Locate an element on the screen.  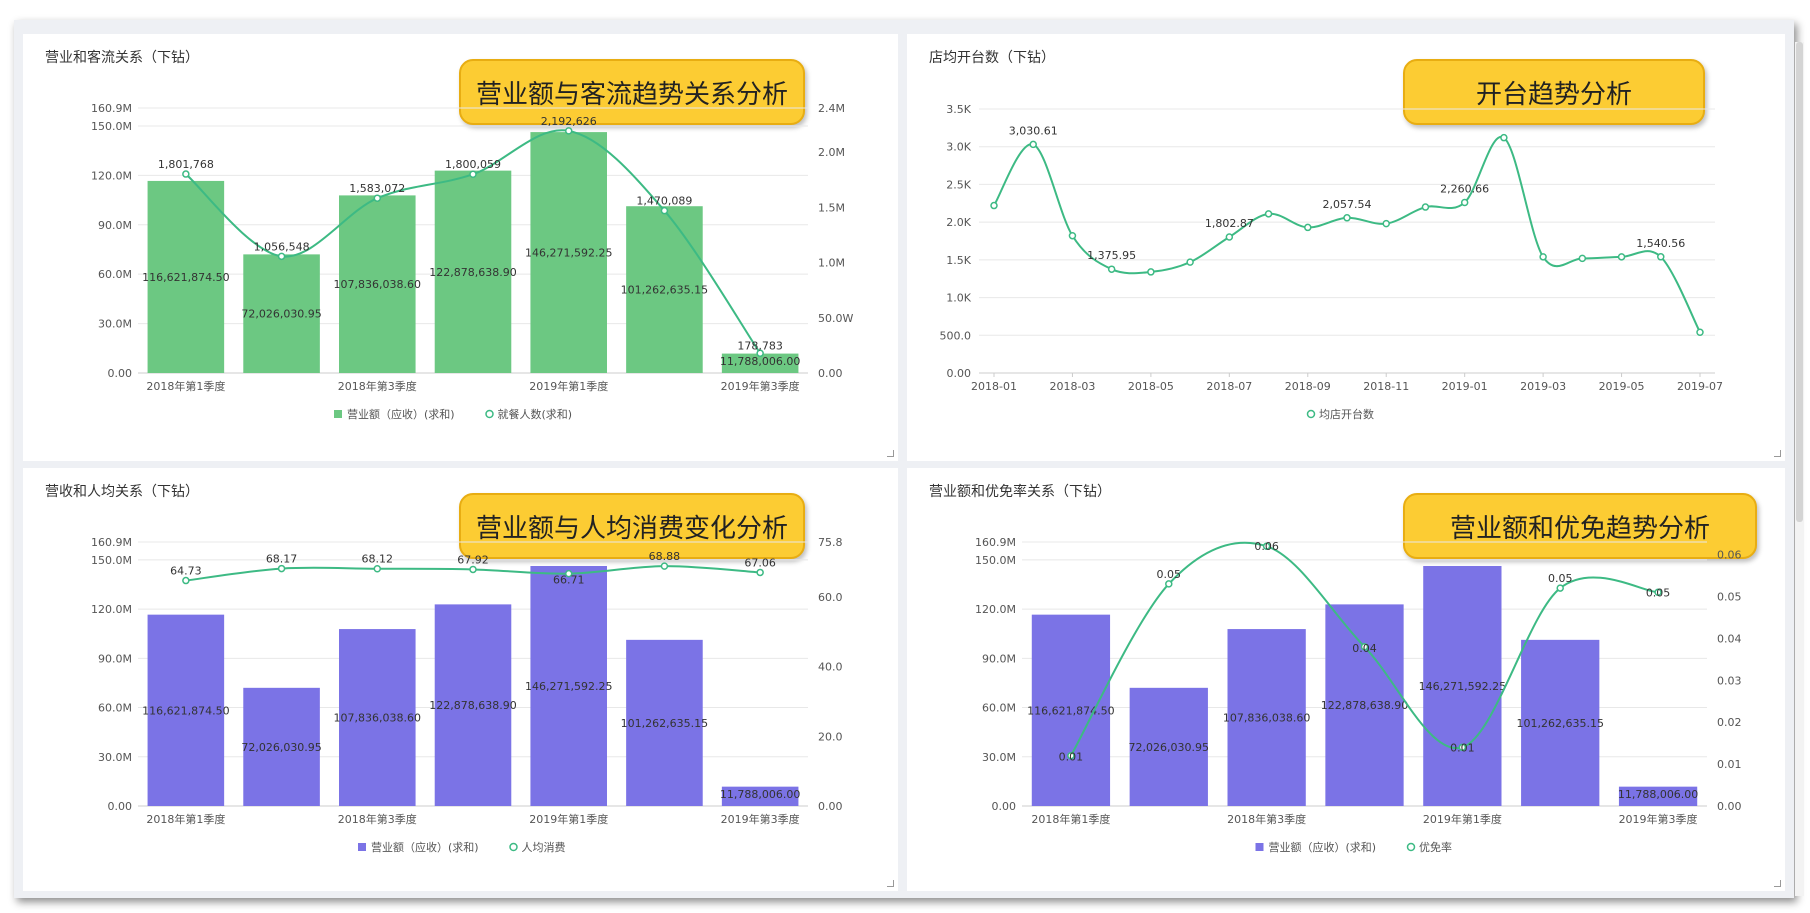
callout-note: 营业额与人均消费变化分析 is located at coordinates (632, 526).